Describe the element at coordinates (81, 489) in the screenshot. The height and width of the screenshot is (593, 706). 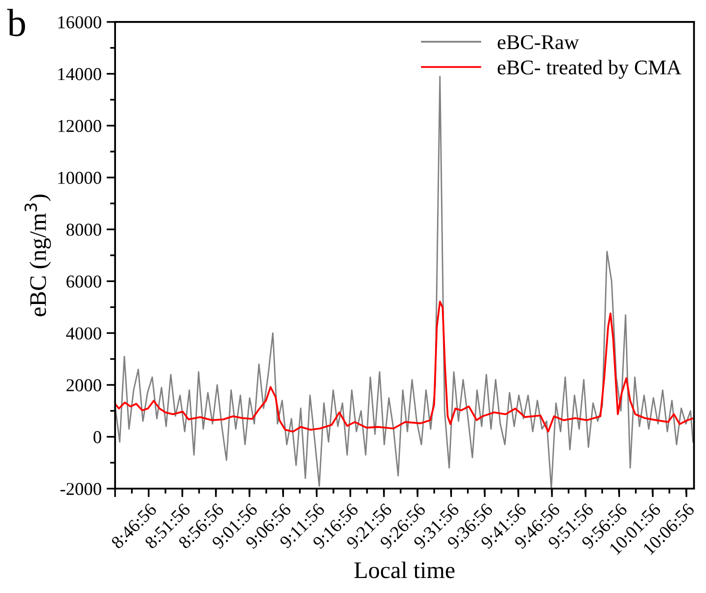
I see `y-tick-label: -2000` at that location.